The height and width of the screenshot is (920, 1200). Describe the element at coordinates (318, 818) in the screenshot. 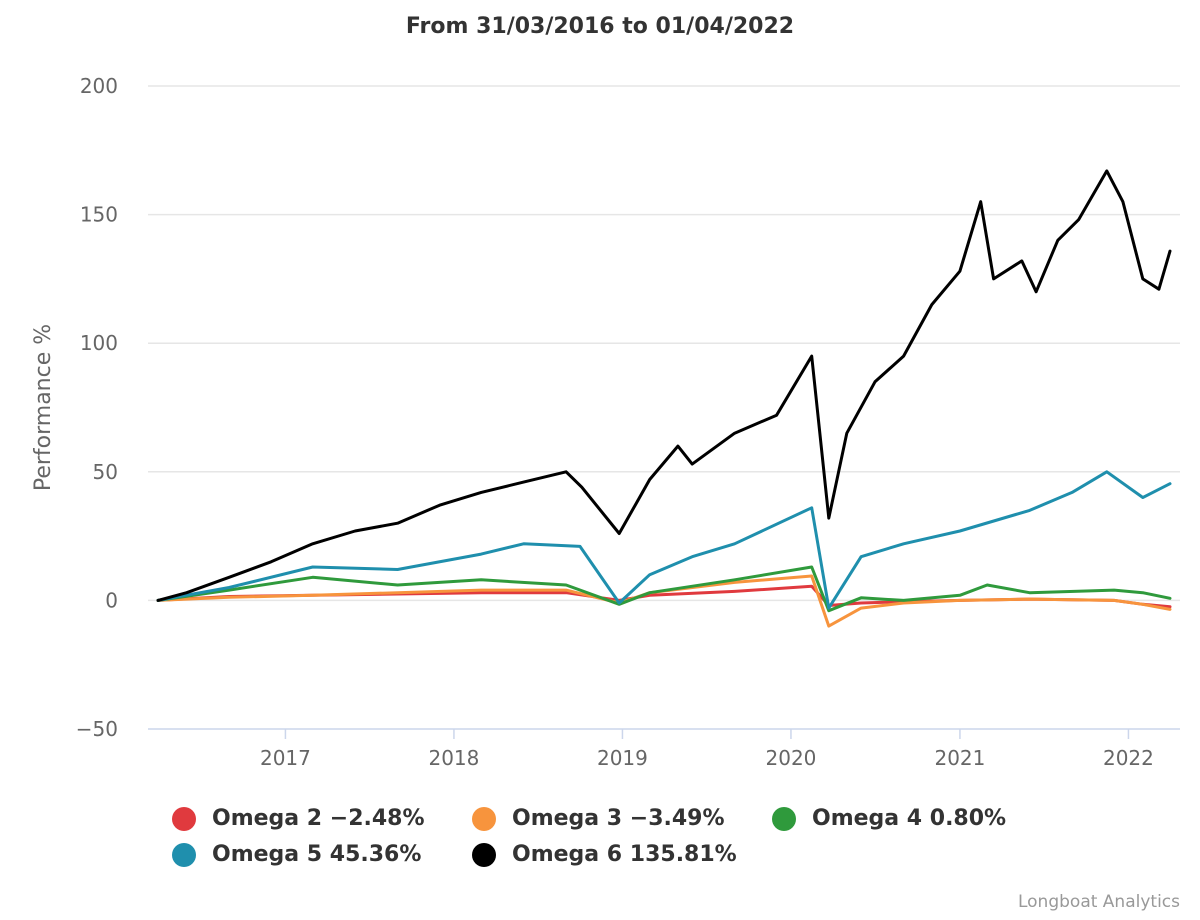

I see `legend-label: Omega 2 −2.48%` at that location.